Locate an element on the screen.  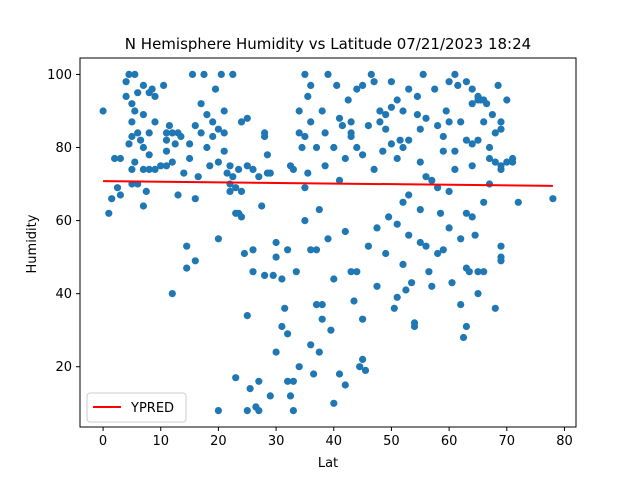
x-tick-label: 30 is located at coordinates (276, 441).